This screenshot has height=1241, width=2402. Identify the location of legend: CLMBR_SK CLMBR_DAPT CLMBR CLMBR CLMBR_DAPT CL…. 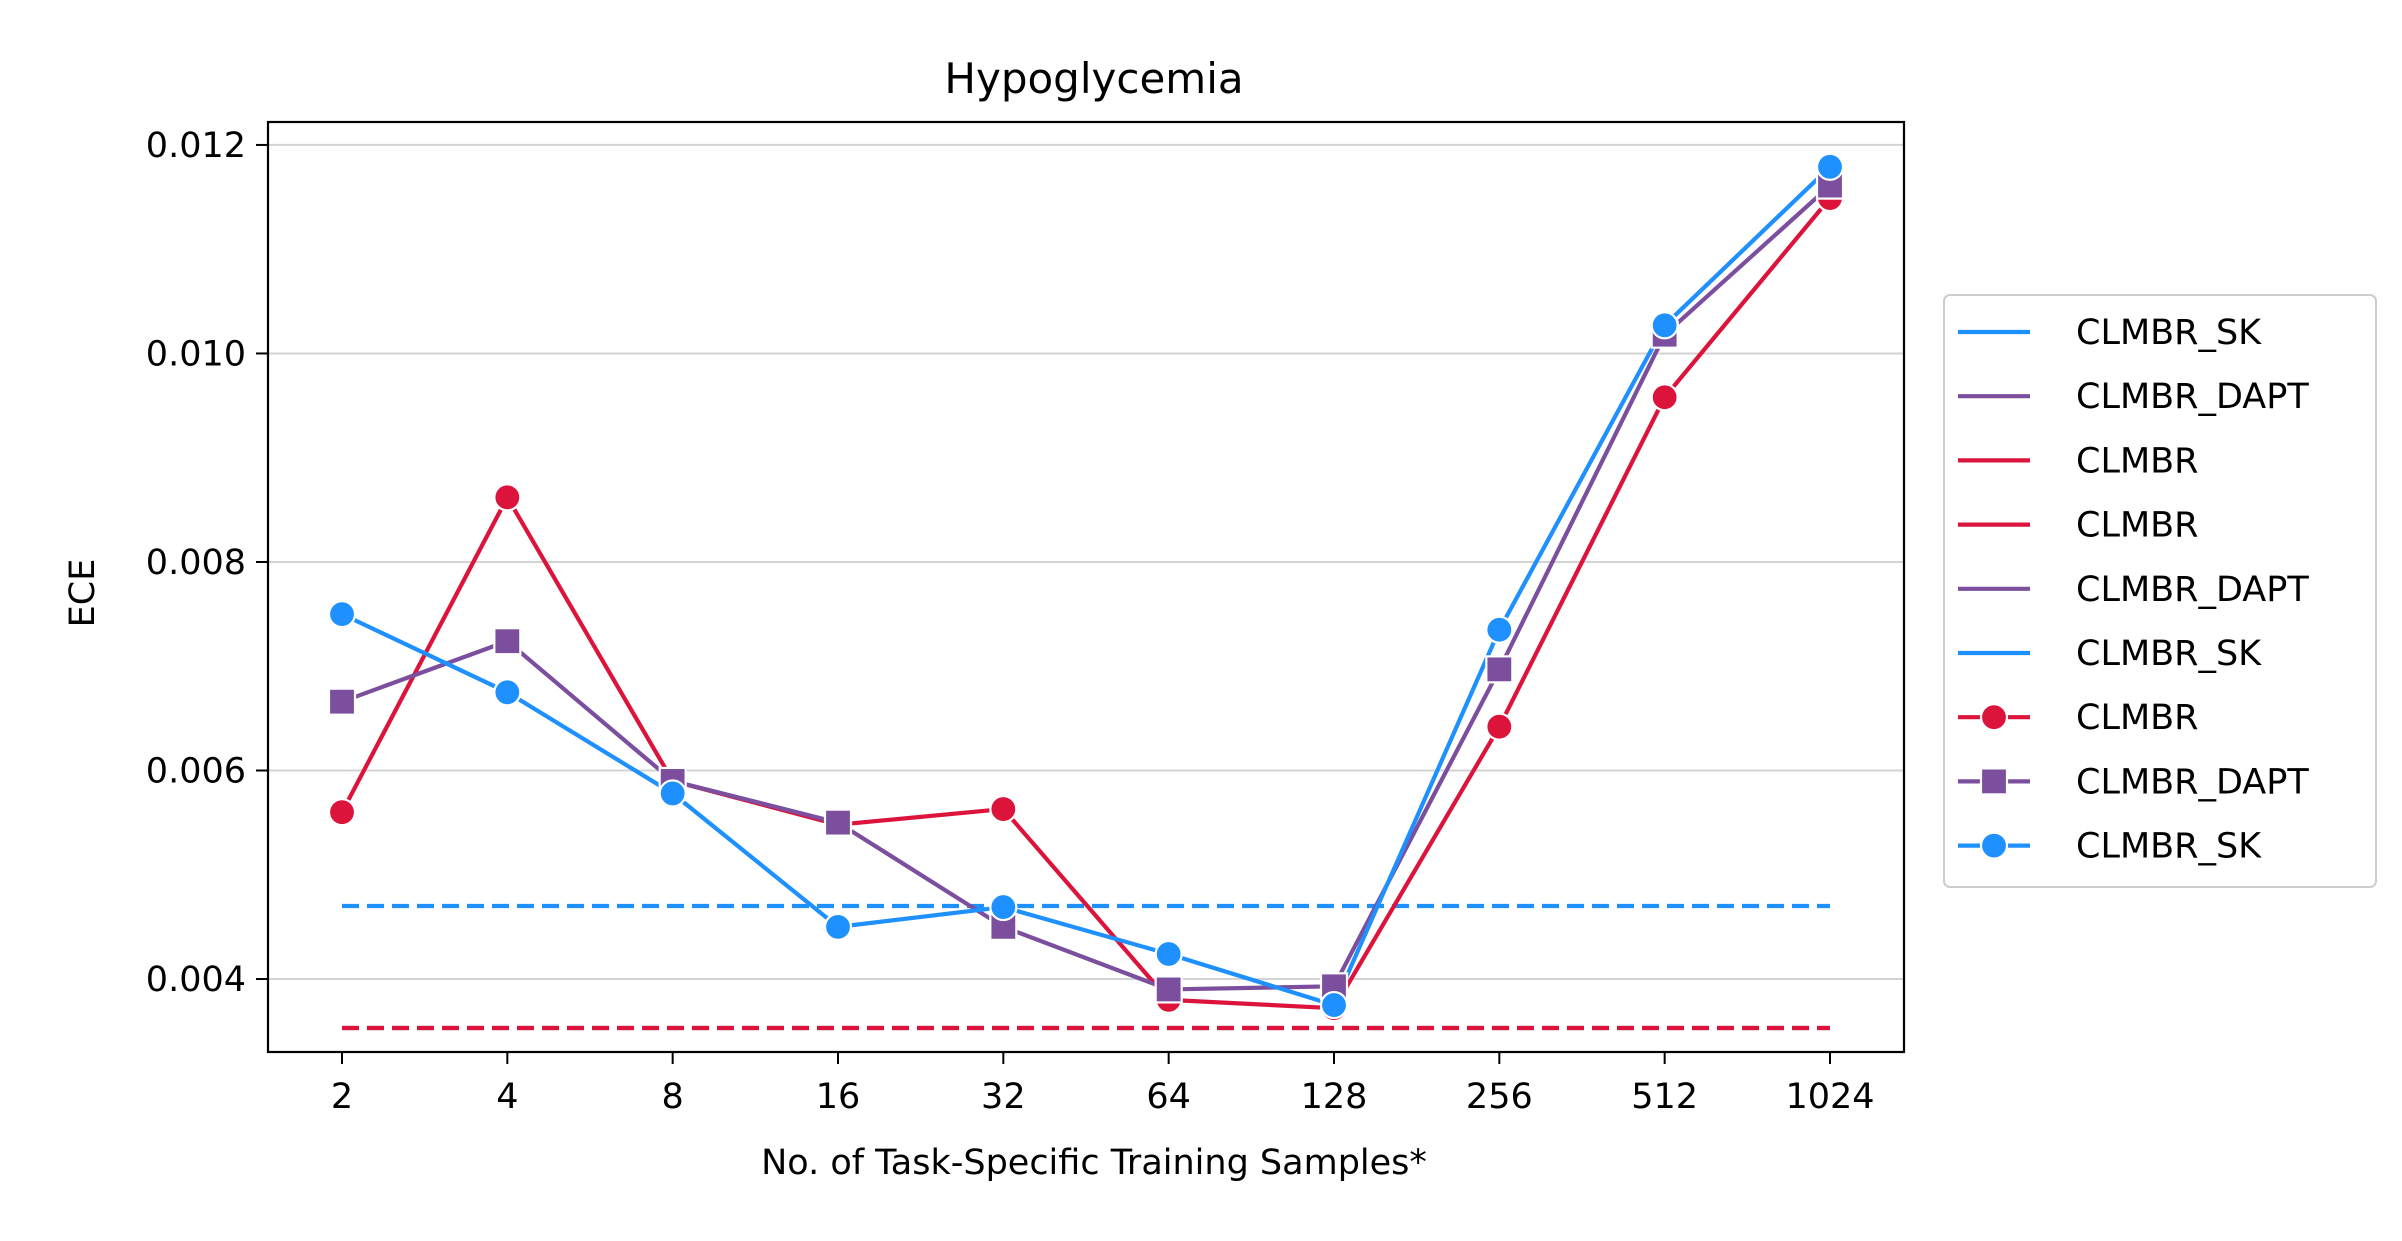
(2160, 591).